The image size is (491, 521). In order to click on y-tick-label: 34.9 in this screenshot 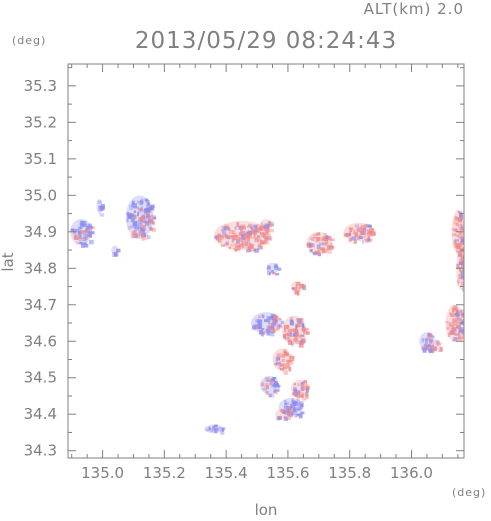, I will do `click(40, 232)`.